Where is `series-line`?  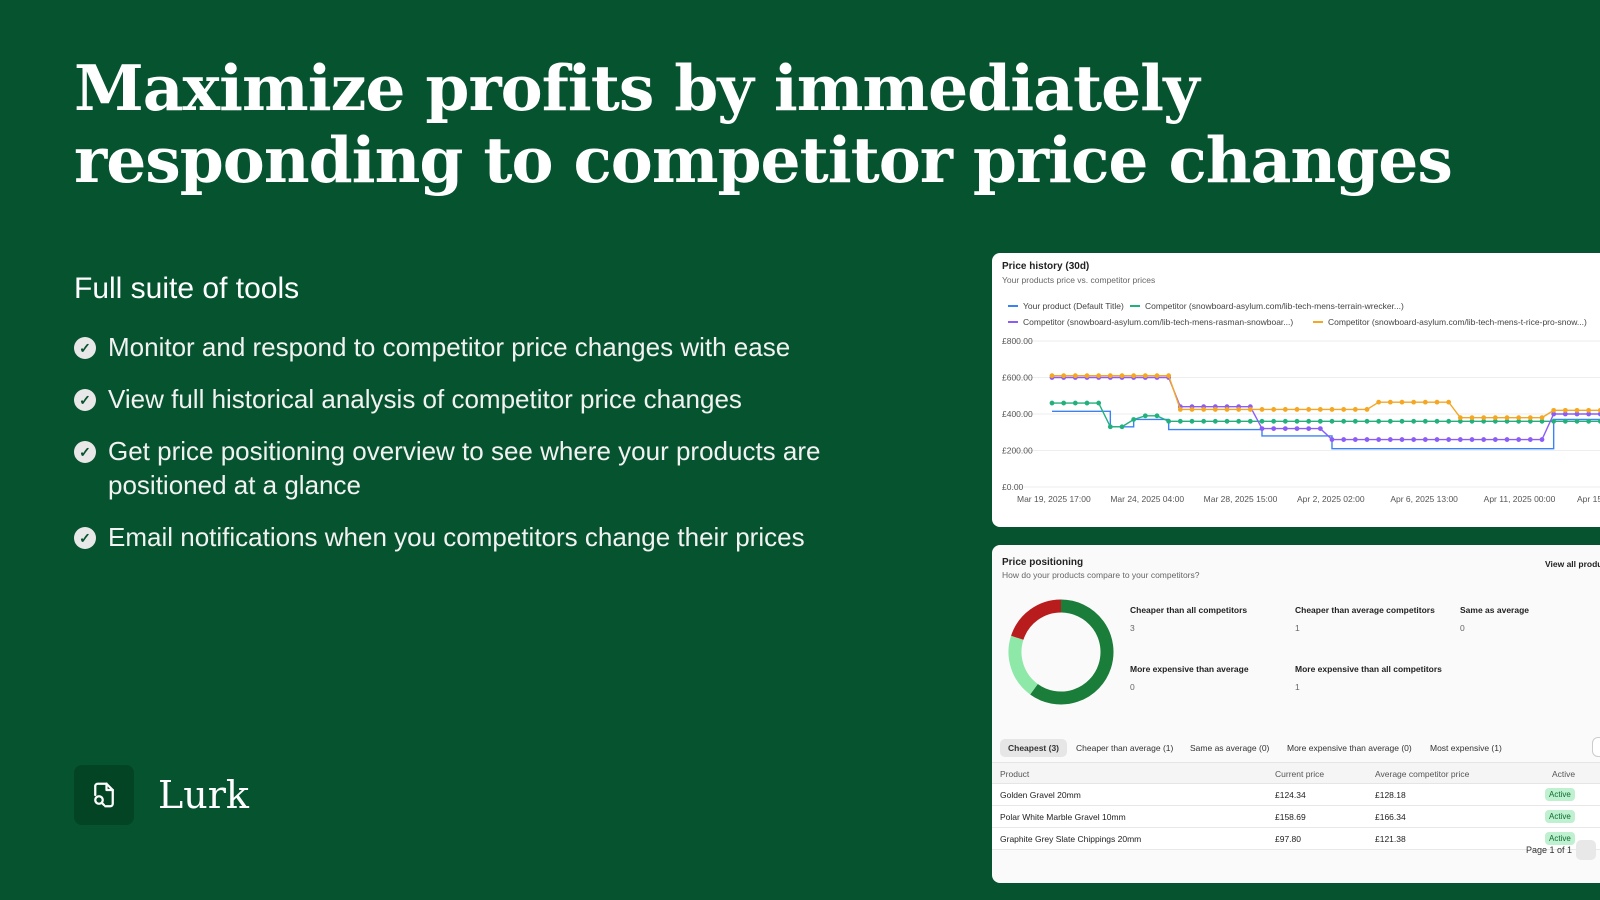 series-line is located at coordinates (1326, 430).